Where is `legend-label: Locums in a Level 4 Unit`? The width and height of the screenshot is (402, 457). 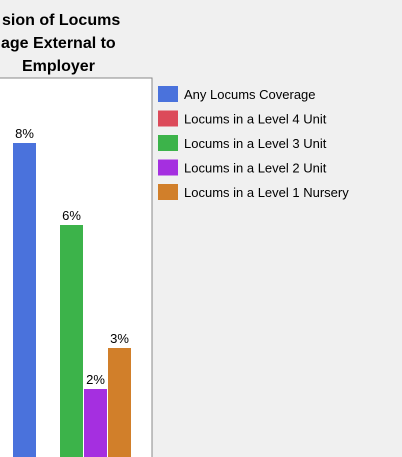 legend-label: Locums in a Level 4 Unit is located at coordinates (255, 119).